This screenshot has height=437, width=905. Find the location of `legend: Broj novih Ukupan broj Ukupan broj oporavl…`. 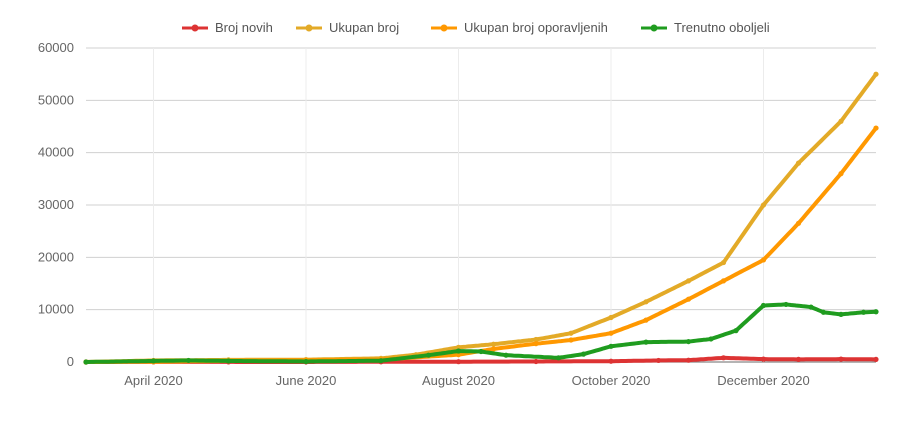

legend: Broj novih Ukupan broj Ukupan broj oporavl… is located at coordinates (476, 27).